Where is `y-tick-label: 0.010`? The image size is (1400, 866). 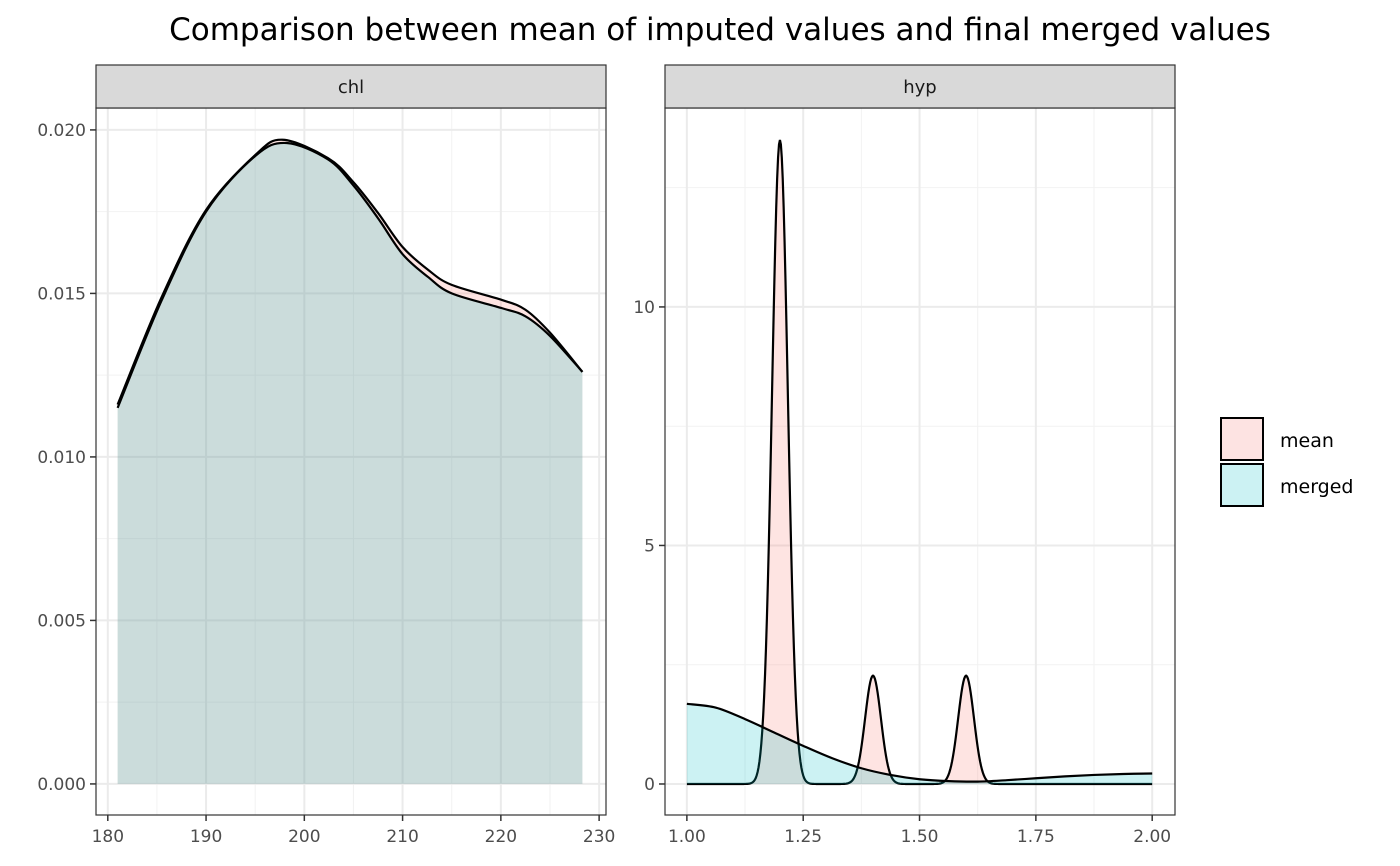 y-tick-label: 0.010 is located at coordinates (61, 458).